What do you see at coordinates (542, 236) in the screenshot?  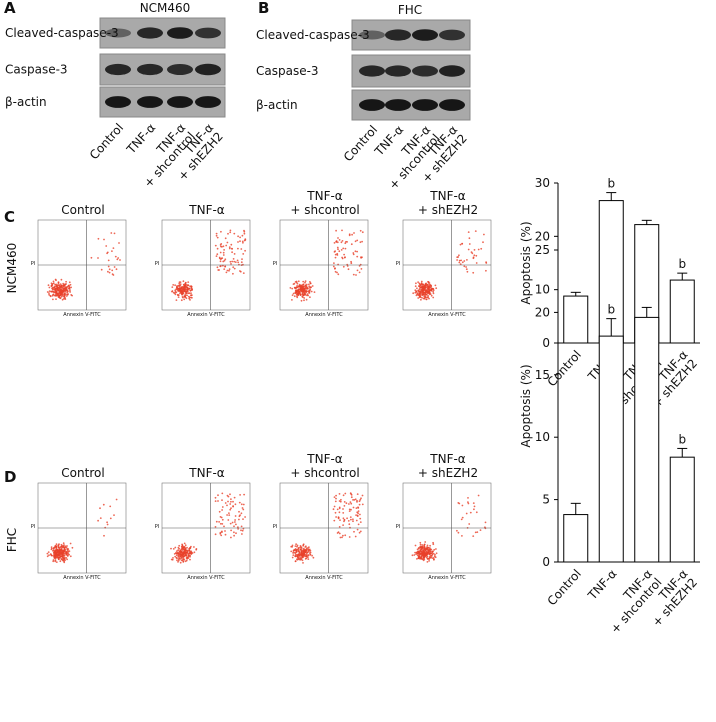 I see `y-tick-label: 20` at bounding box center [542, 236].